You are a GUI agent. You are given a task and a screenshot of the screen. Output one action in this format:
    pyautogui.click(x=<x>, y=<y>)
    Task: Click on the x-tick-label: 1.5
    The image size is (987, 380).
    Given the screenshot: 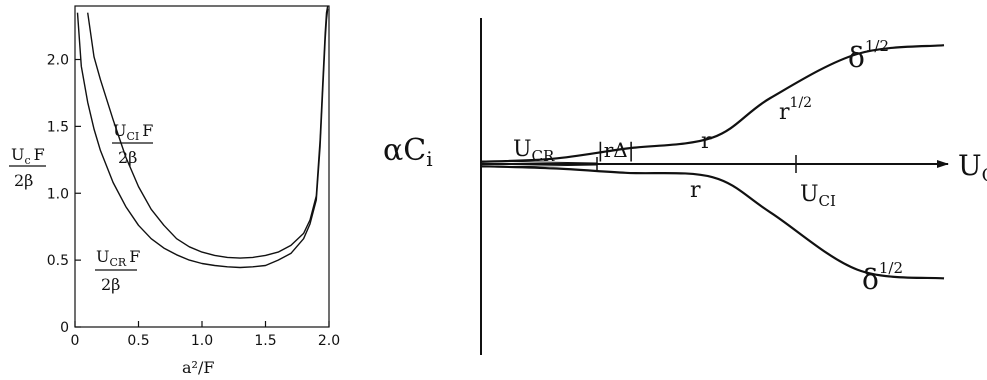 What is the action you would take?
    pyautogui.click(x=265, y=341)
    